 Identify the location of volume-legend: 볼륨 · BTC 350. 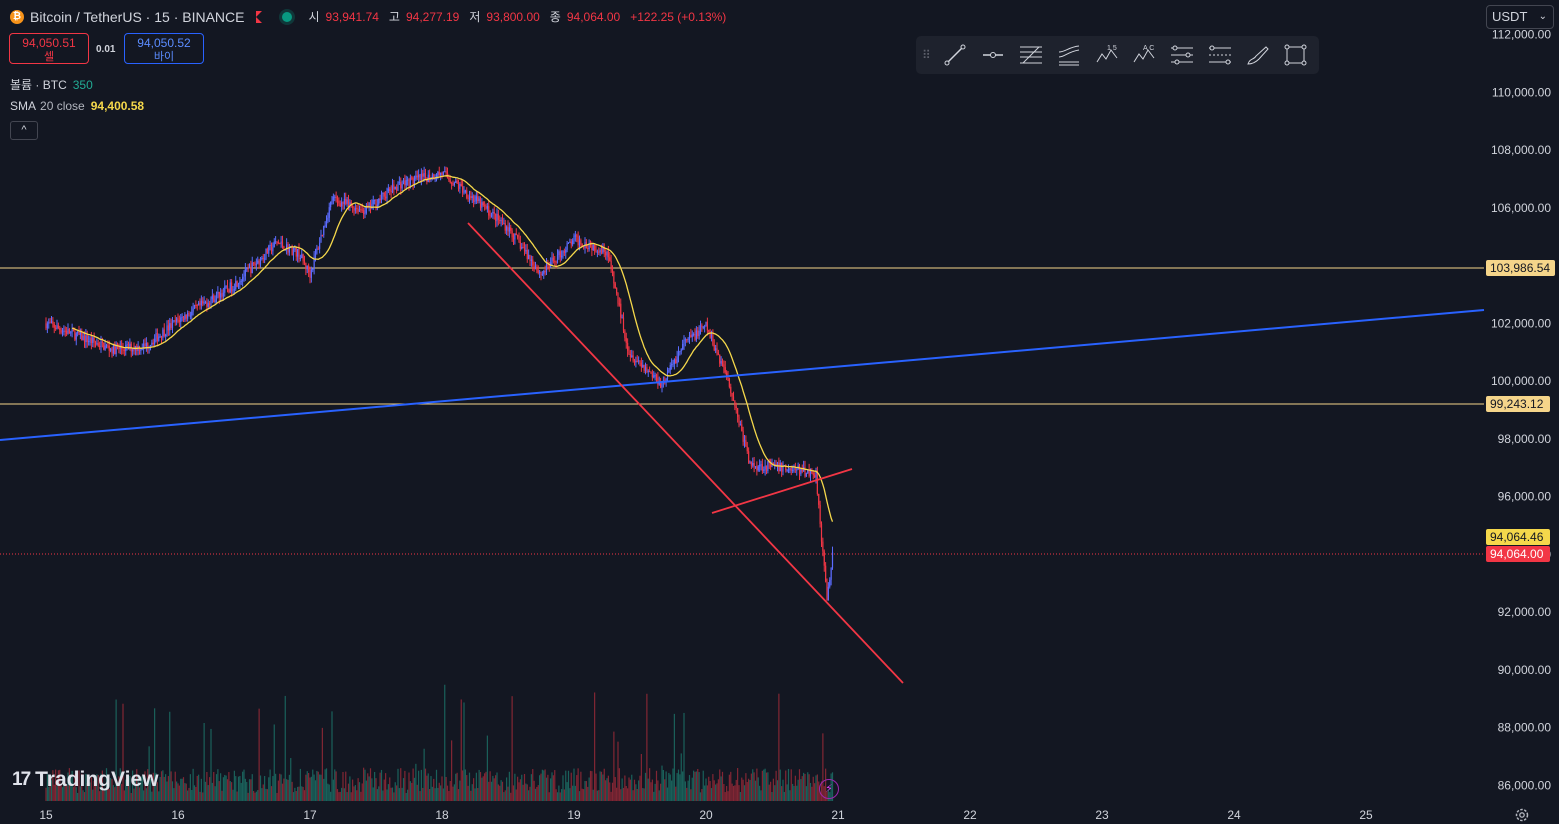
(51, 84).